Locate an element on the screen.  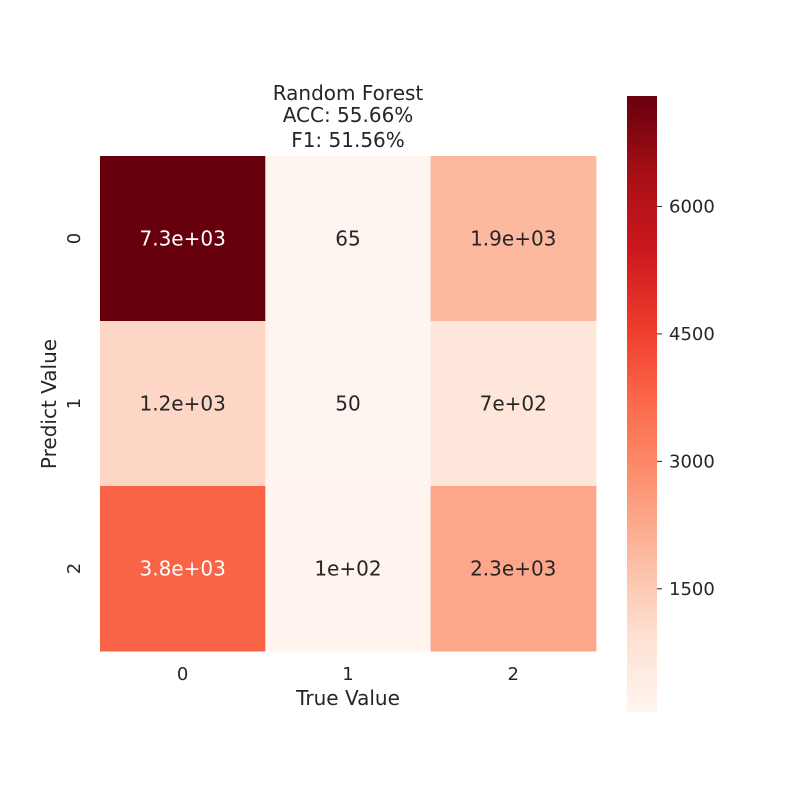
heatmap-cell-label: 1.9e+03 is located at coordinates (513, 239).